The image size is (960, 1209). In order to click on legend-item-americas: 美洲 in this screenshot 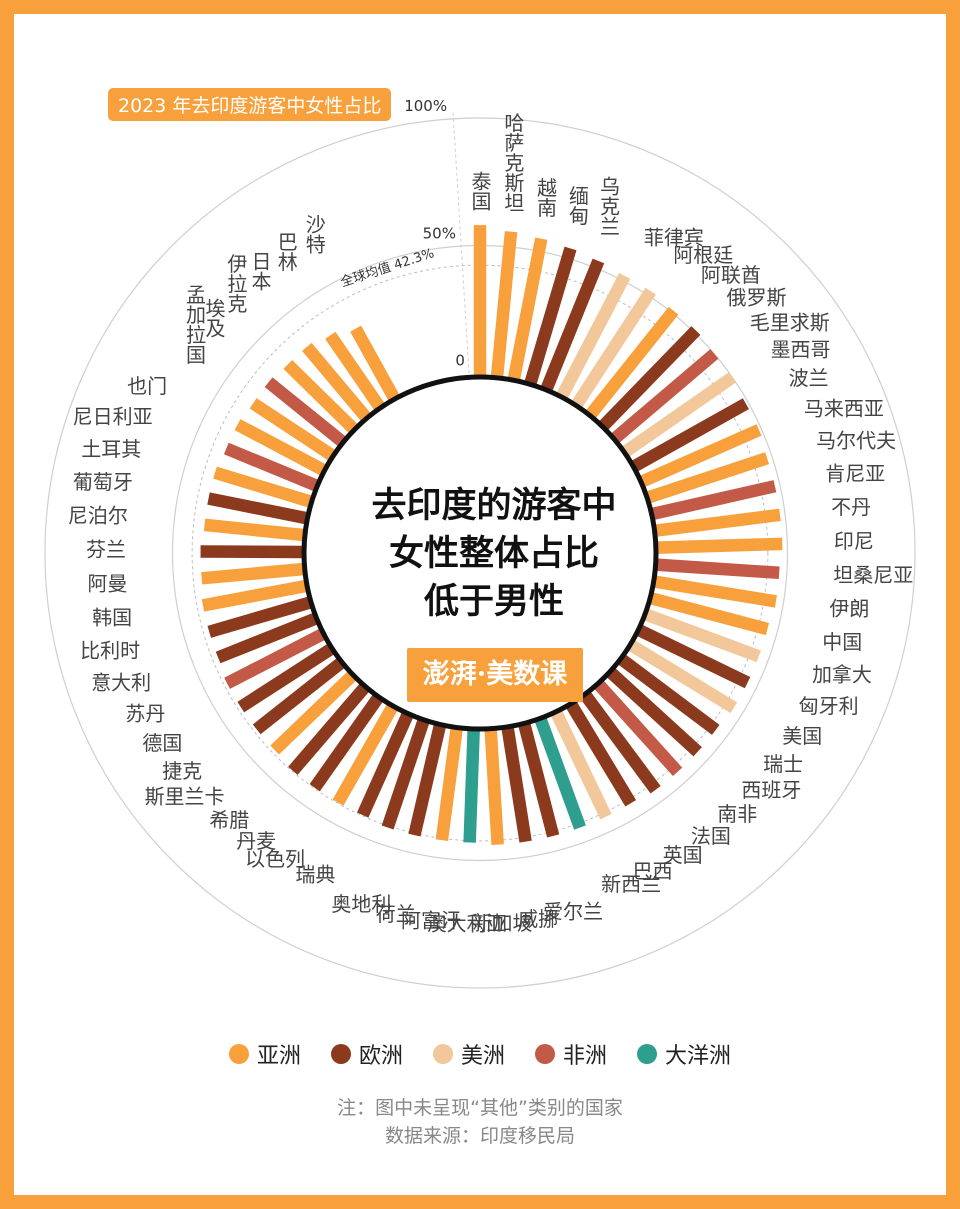, I will do `click(468, 1054)`.